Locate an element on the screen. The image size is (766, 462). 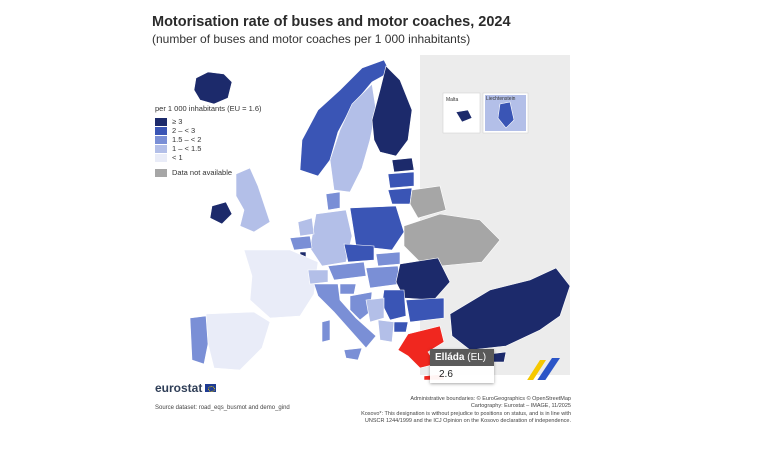
region-belgium is located at coordinates (301, 243).